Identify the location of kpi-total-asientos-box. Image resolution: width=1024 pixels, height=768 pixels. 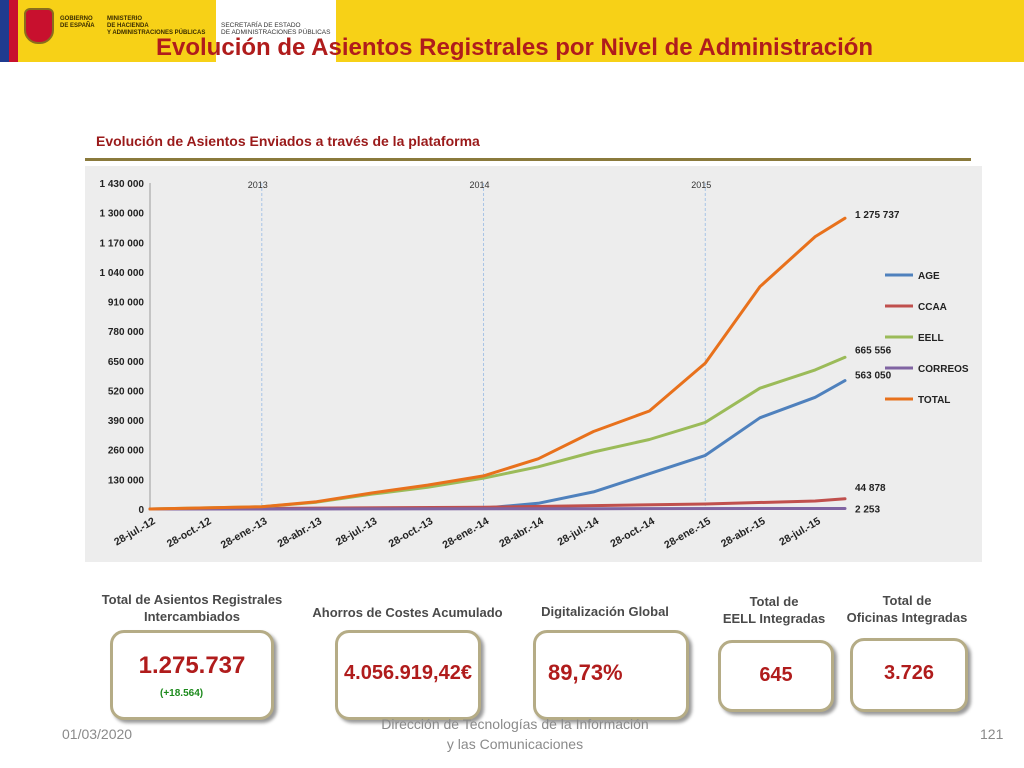
(192, 675).